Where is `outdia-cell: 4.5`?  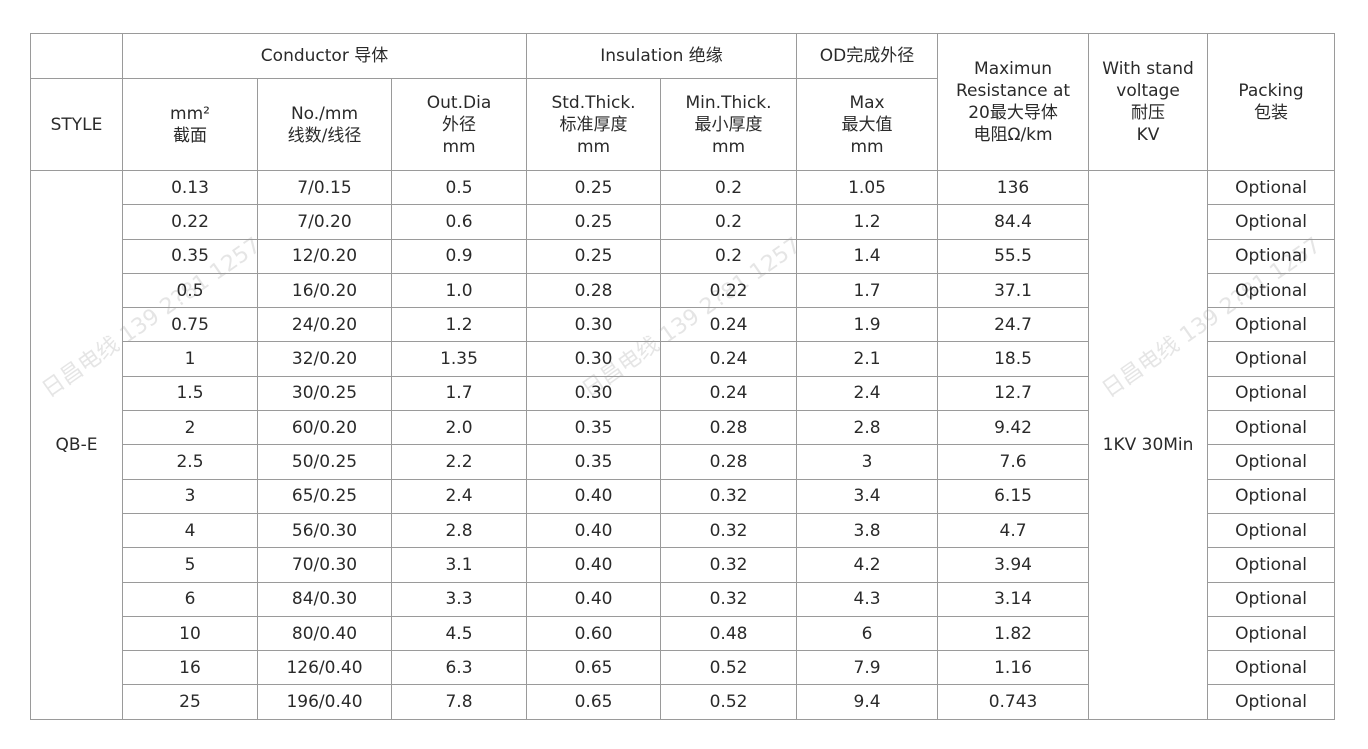 outdia-cell: 4.5 is located at coordinates (459, 633).